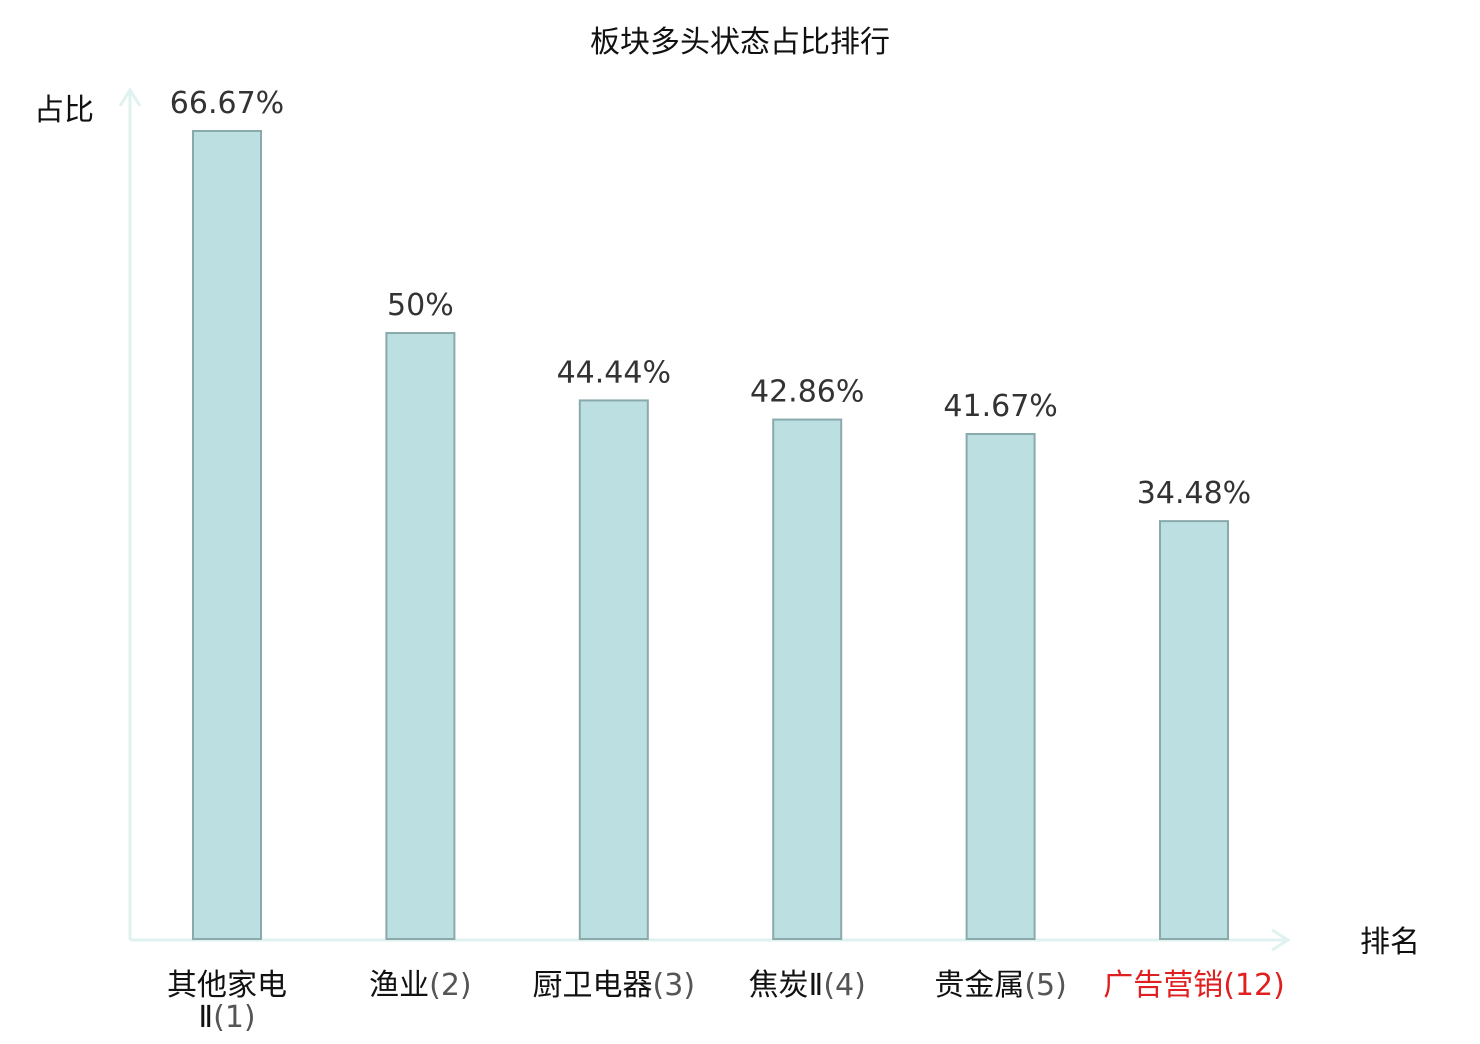 This screenshot has width=1480, height=1044. What do you see at coordinates (1194, 985) in the screenshot?
I see `category-label-6: 广告营销(12)` at bounding box center [1194, 985].